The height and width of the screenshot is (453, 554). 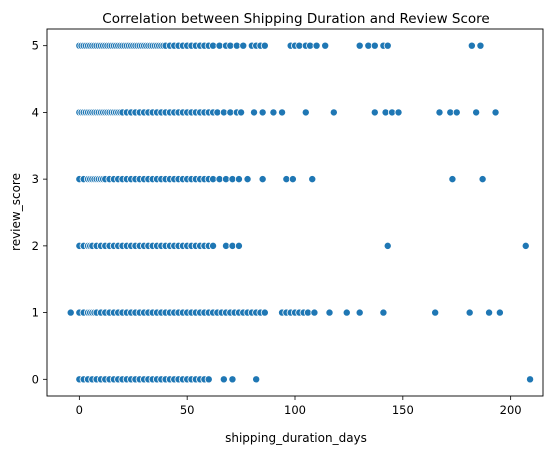 I want to click on y-tick-label: 3, so click(x=35, y=179).